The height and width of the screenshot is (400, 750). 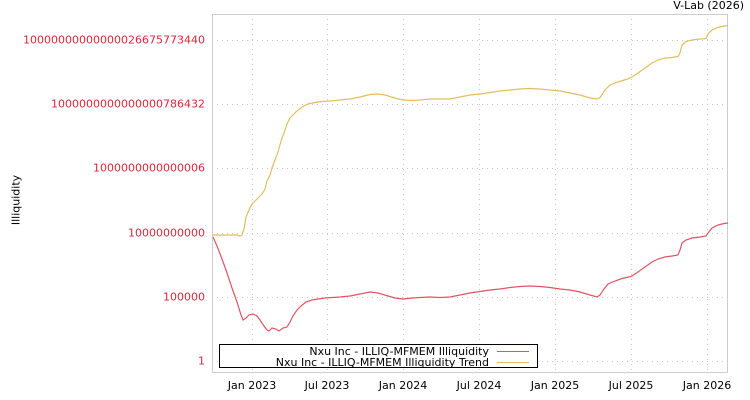 What do you see at coordinates (149, 168) in the screenshot?
I see `y-tick-label: 1000000000000006` at bounding box center [149, 168].